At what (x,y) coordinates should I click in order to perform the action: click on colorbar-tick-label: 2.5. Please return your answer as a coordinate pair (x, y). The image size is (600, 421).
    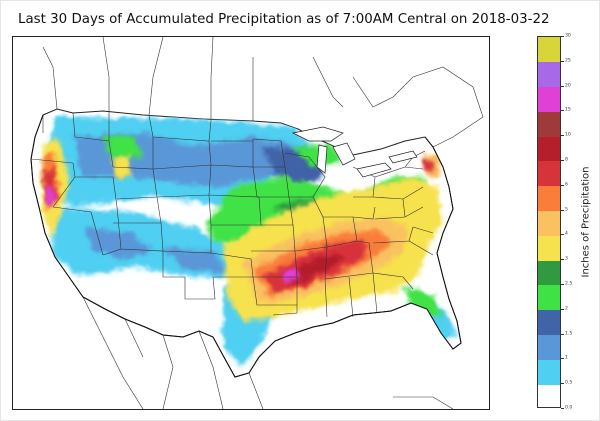
    Looking at the image, I should click on (569, 284).